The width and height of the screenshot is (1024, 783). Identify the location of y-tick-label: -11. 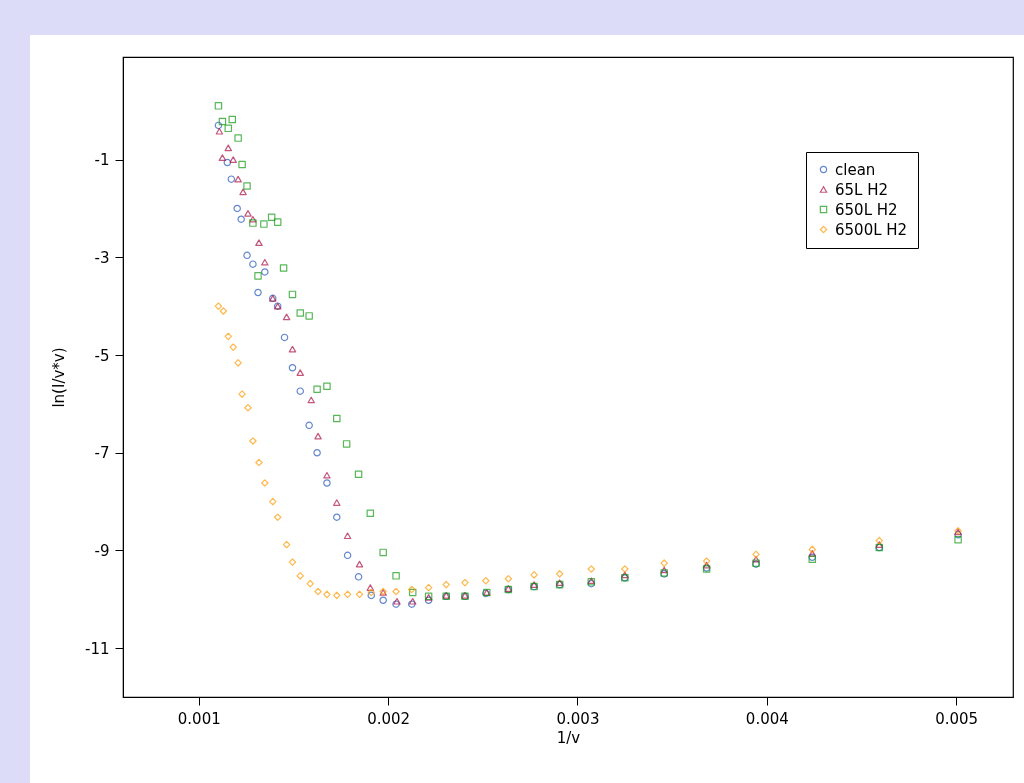
(97, 648).